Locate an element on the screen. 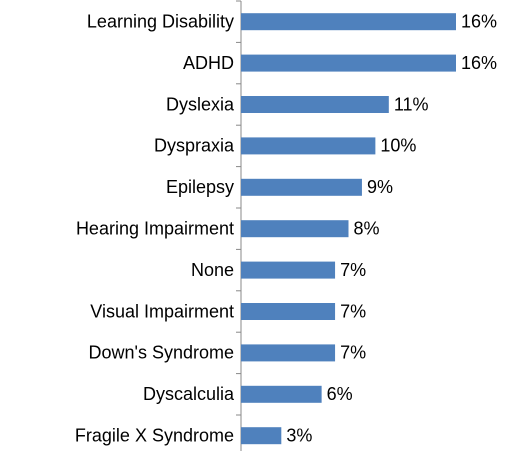 Image resolution: width=516 pixels, height=451 pixels. category-label: Learning Disability is located at coordinates (160, 21).